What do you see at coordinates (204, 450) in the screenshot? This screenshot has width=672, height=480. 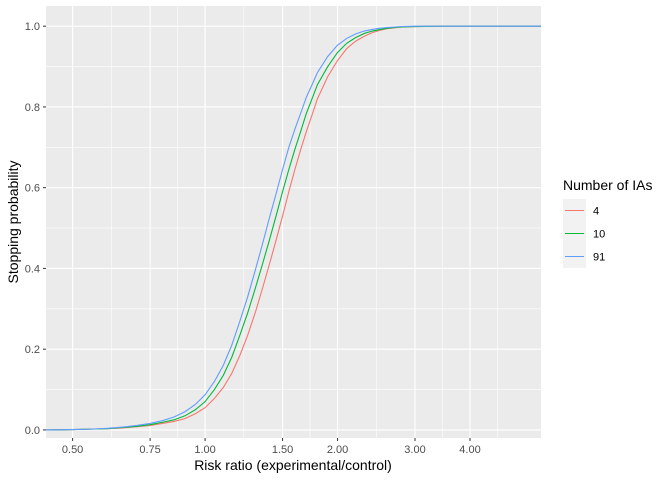 I see `x-tick-label: 1.00` at bounding box center [204, 450].